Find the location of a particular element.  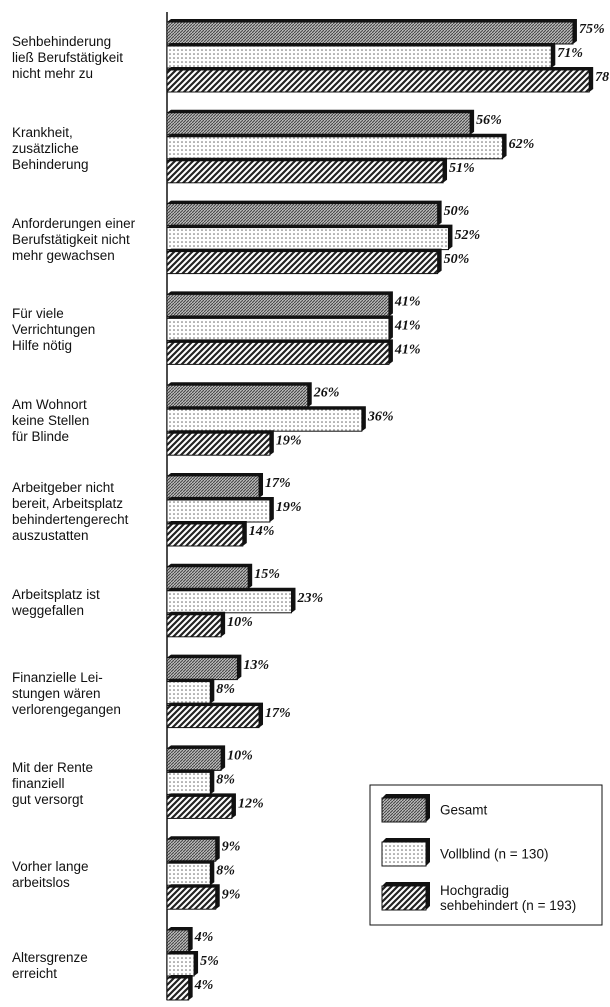

value-label: 78% is located at coordinates (602, 77).